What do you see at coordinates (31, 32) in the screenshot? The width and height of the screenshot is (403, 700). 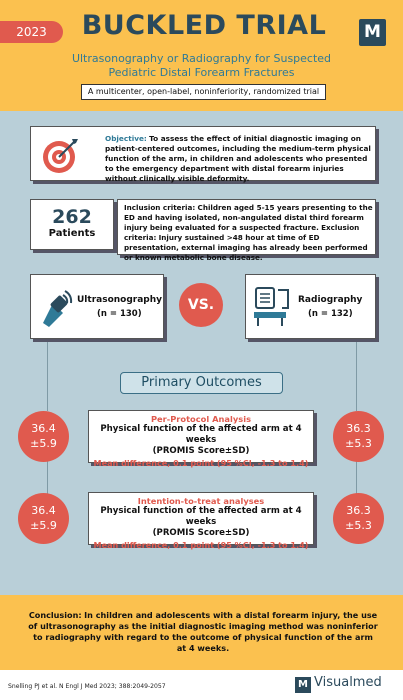 I see `year-badge: 2023` at bounding box center [31, 32].